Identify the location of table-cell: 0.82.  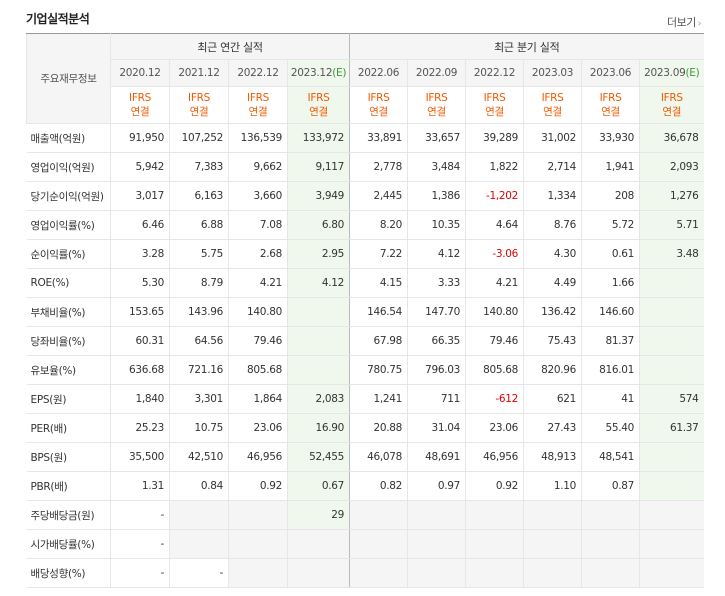
(379, 486).